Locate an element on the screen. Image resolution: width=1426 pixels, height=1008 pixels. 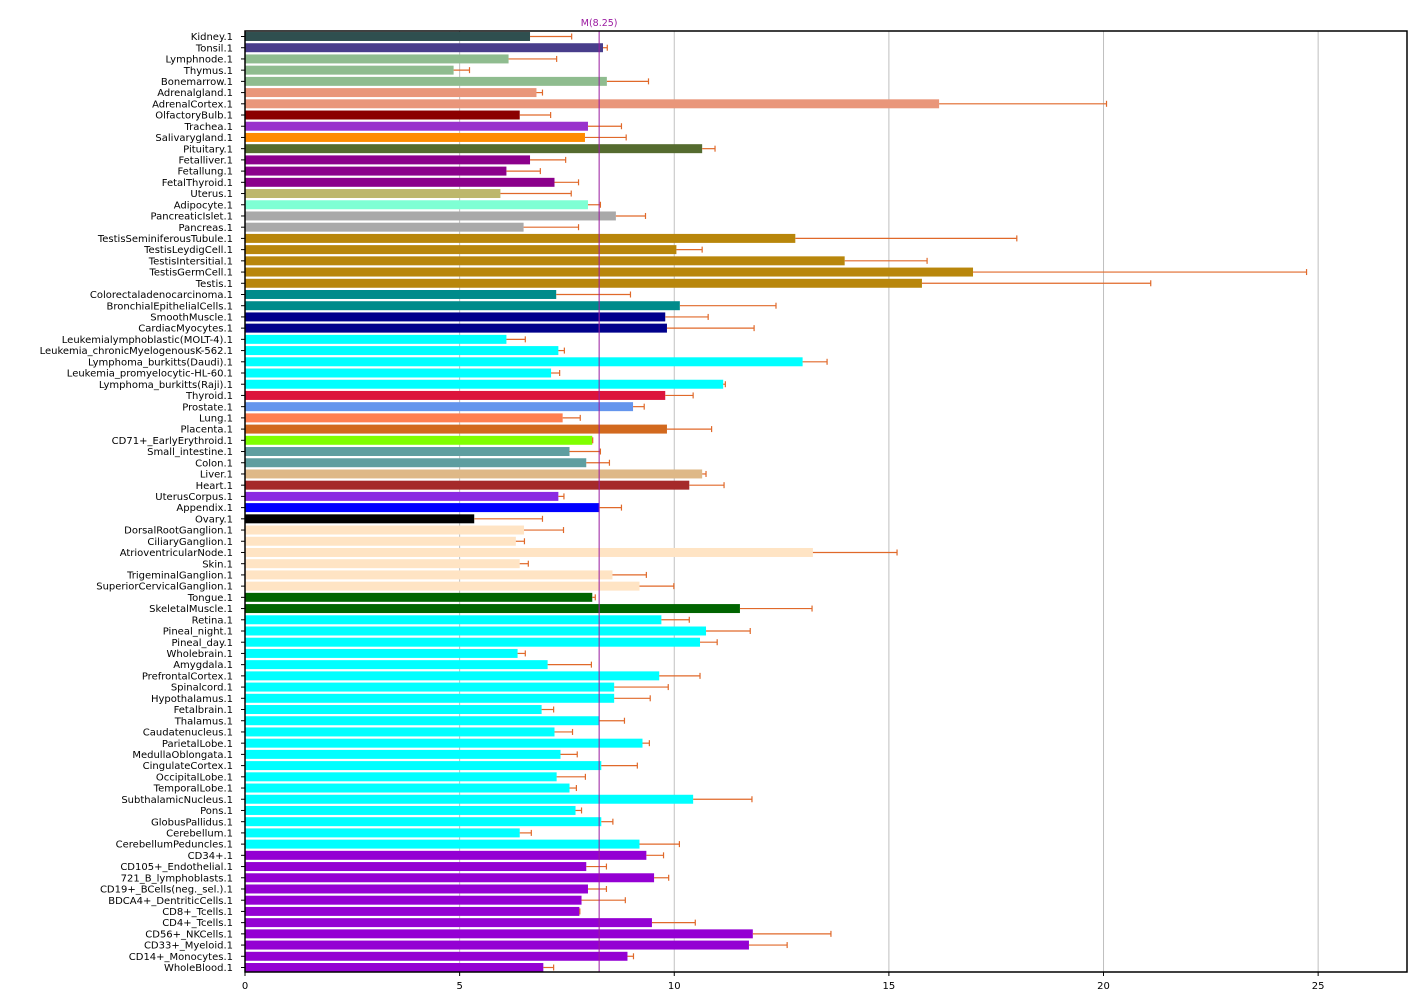
x-tick-label: 10 is located at coordinates (674, 986).